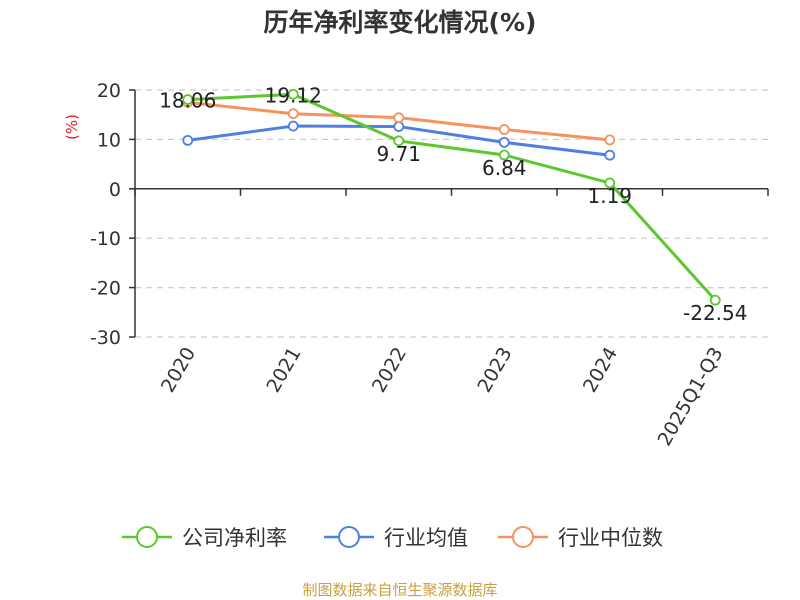 Image resolution: width=800 pixels, height=600 pixels. I want to click on y-tick-label: -20, so click(105, 289).